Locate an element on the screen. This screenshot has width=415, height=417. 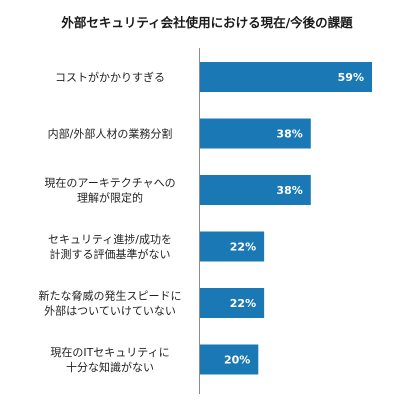
value-label-6: 20% is located at coordinates (237, 360).